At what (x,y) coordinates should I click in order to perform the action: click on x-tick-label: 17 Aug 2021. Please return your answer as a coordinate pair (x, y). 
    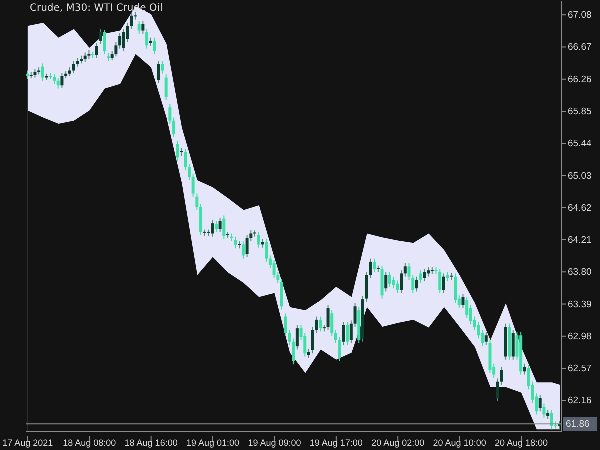
    Looking at the image, I should click on (28, 443).